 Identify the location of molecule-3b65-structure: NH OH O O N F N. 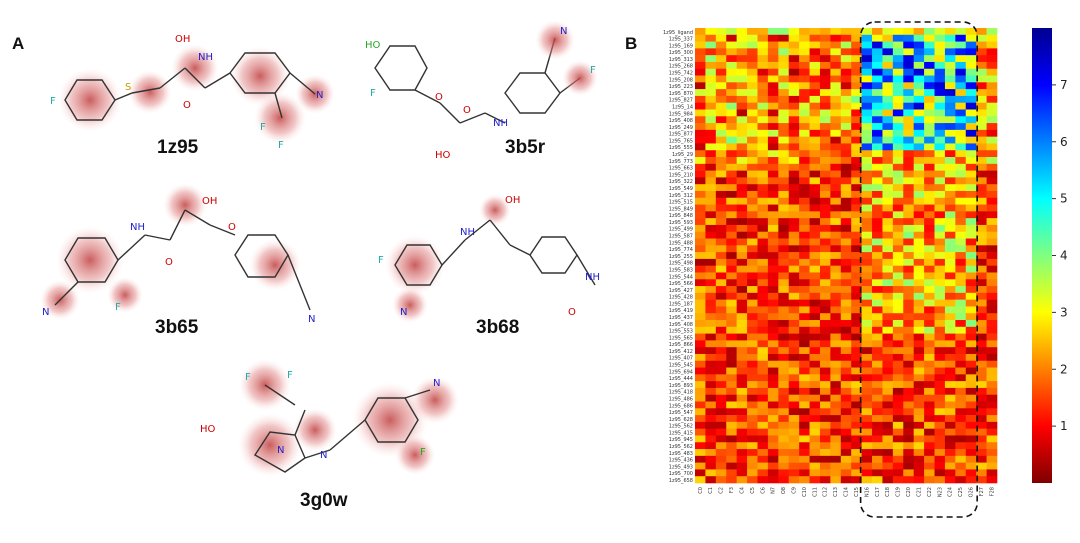
(177, 254).